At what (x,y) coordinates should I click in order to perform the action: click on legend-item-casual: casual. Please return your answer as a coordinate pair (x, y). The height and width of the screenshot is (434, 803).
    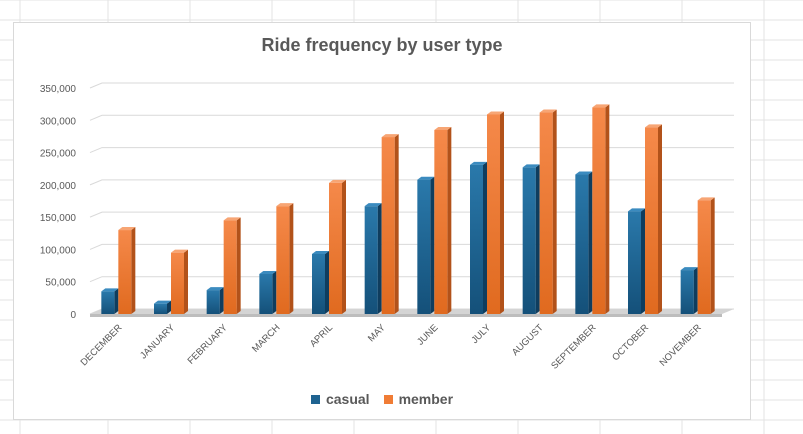
    Looking at the image, I should click on (340, 399).